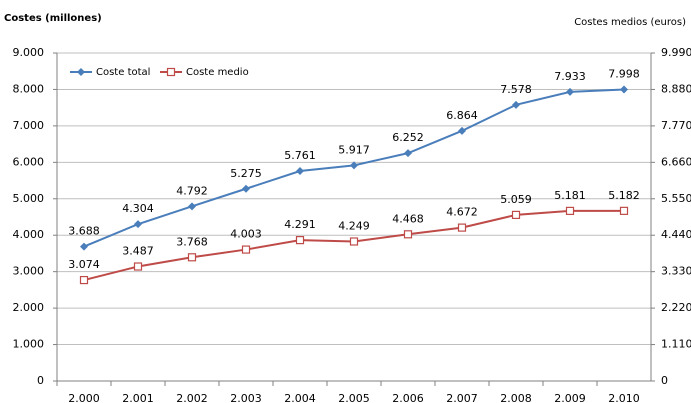 The image size is (691, 403). I want to click on data-label: 4.468, so click(408, 218).